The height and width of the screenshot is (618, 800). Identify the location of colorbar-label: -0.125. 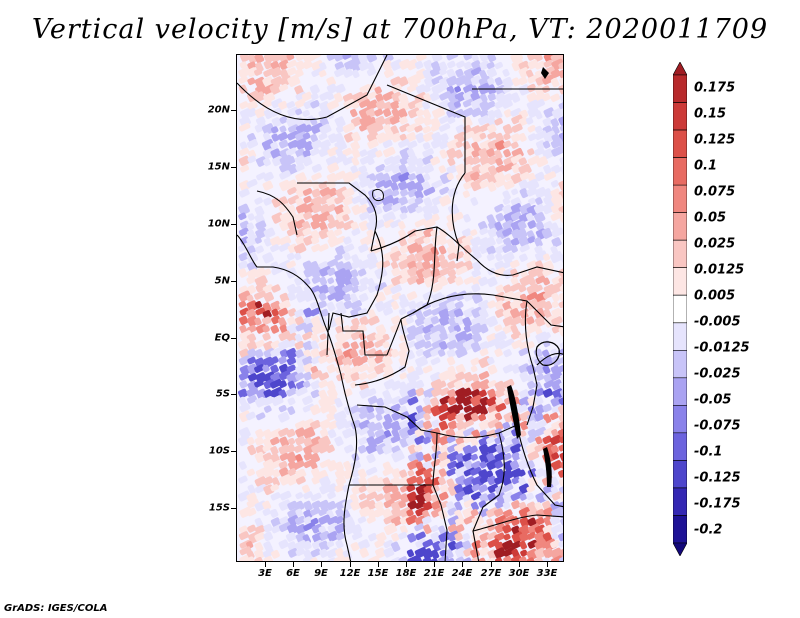
(717, 478).